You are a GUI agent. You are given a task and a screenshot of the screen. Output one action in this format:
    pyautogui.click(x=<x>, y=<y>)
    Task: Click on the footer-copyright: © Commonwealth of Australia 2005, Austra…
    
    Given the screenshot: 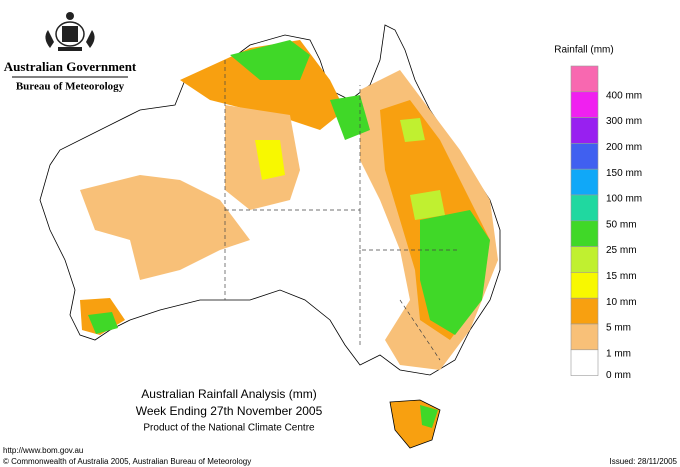 What is the action you would take?
    pyautogui.click(x=127, y=461)
    